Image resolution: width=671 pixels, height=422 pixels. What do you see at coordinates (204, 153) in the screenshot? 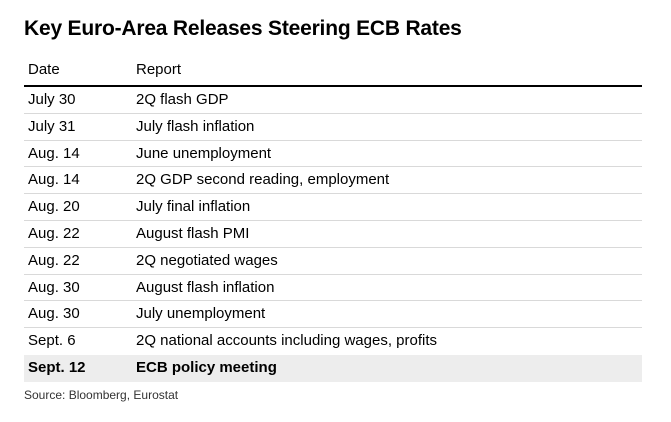
I see `row-report: June unemployment` at bounding box center [204, 153].